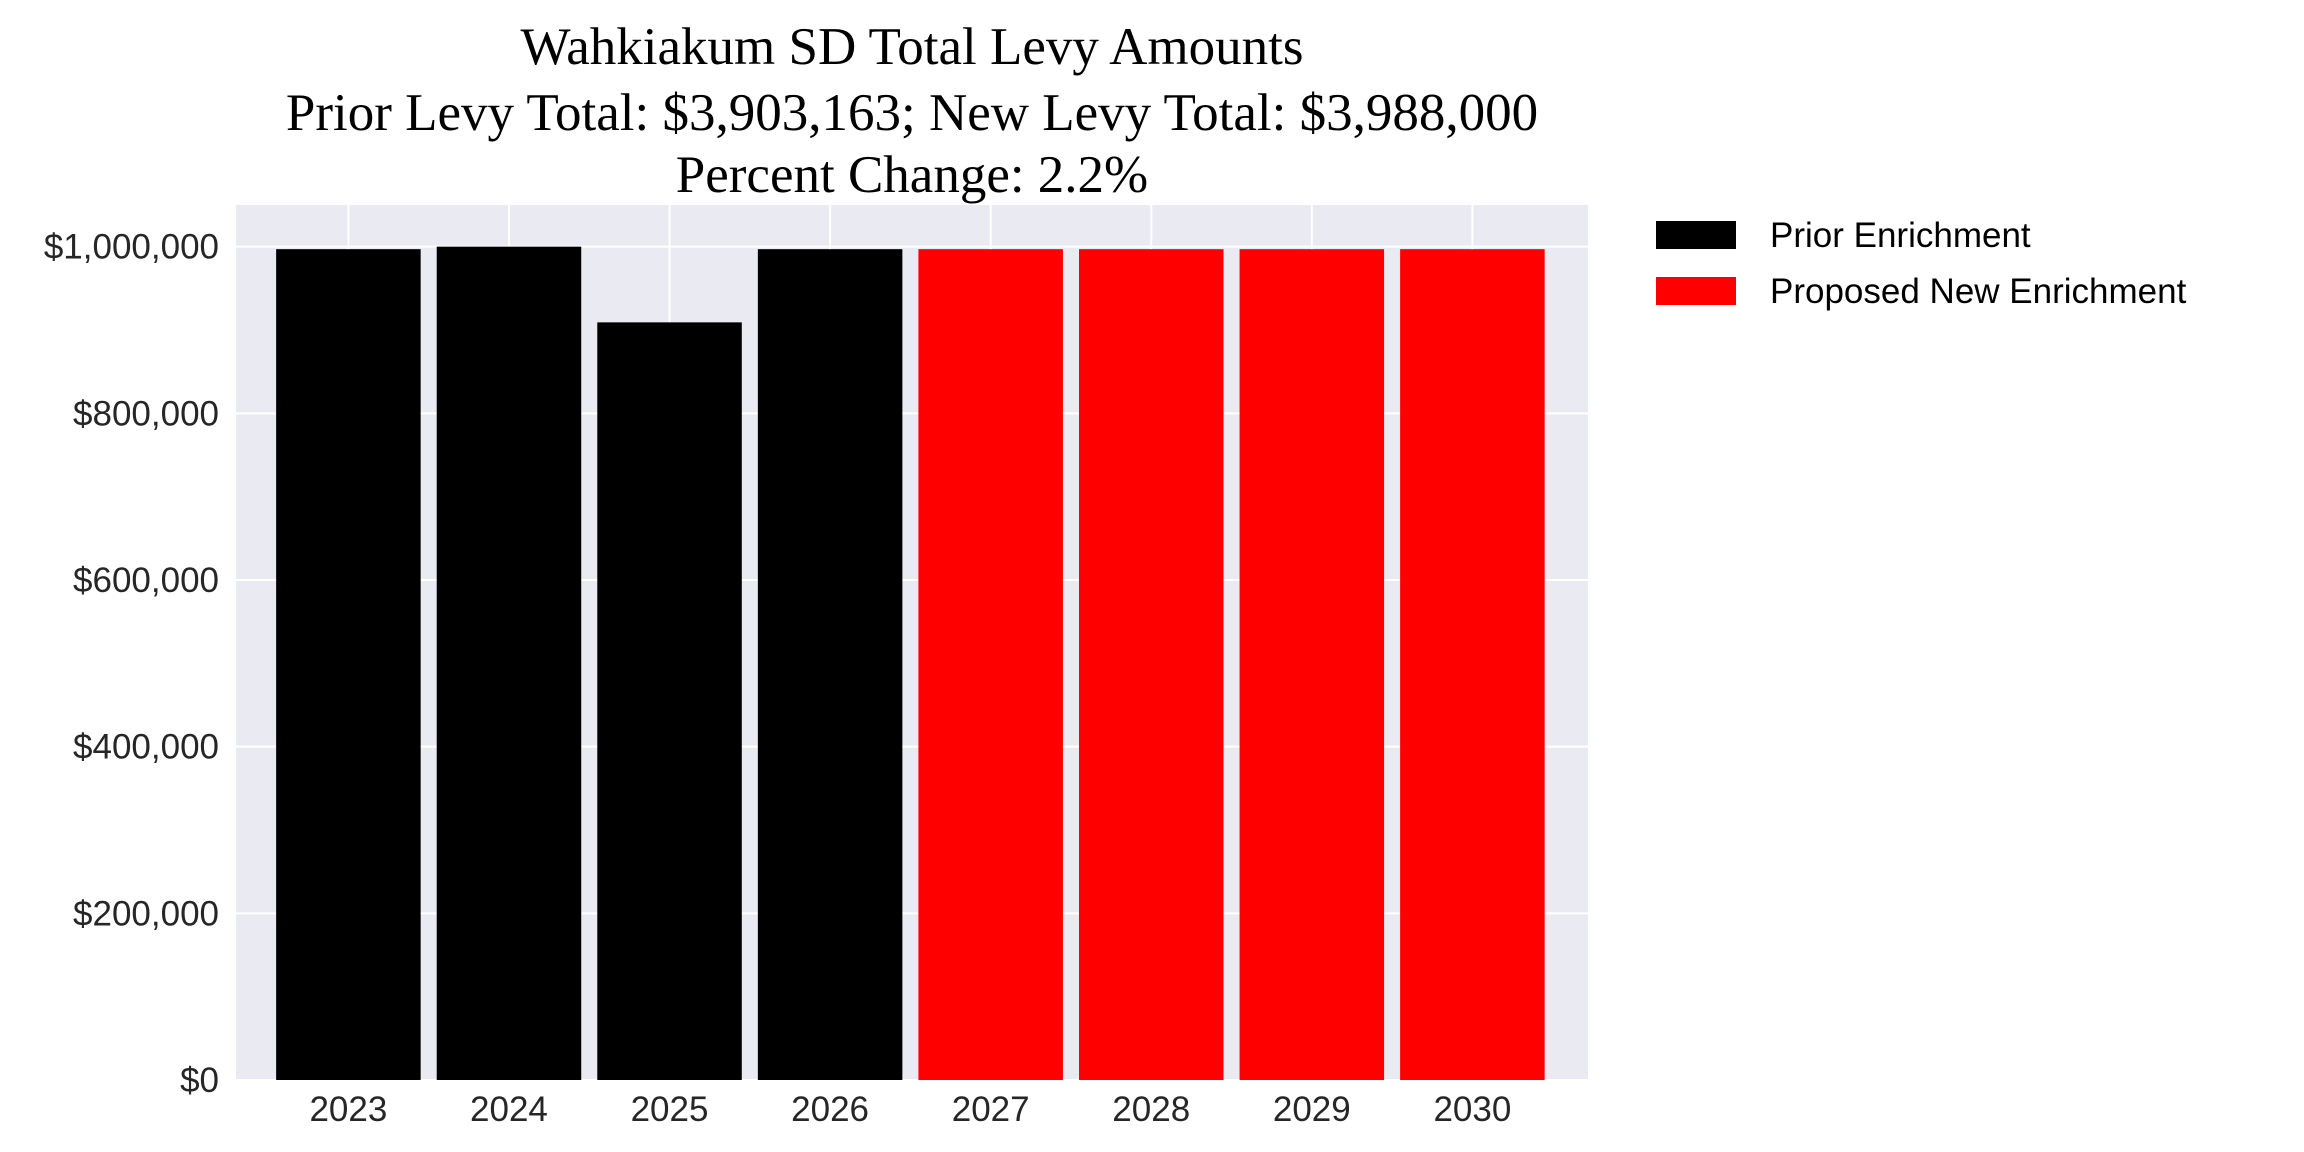 Image resolution: width=2304 pixels, height=1152 pixels. What do you see at coordinates (509, 1109) in the screenshot?
I see `x-tick-label: 2024` at bounding box center [509, 1109].